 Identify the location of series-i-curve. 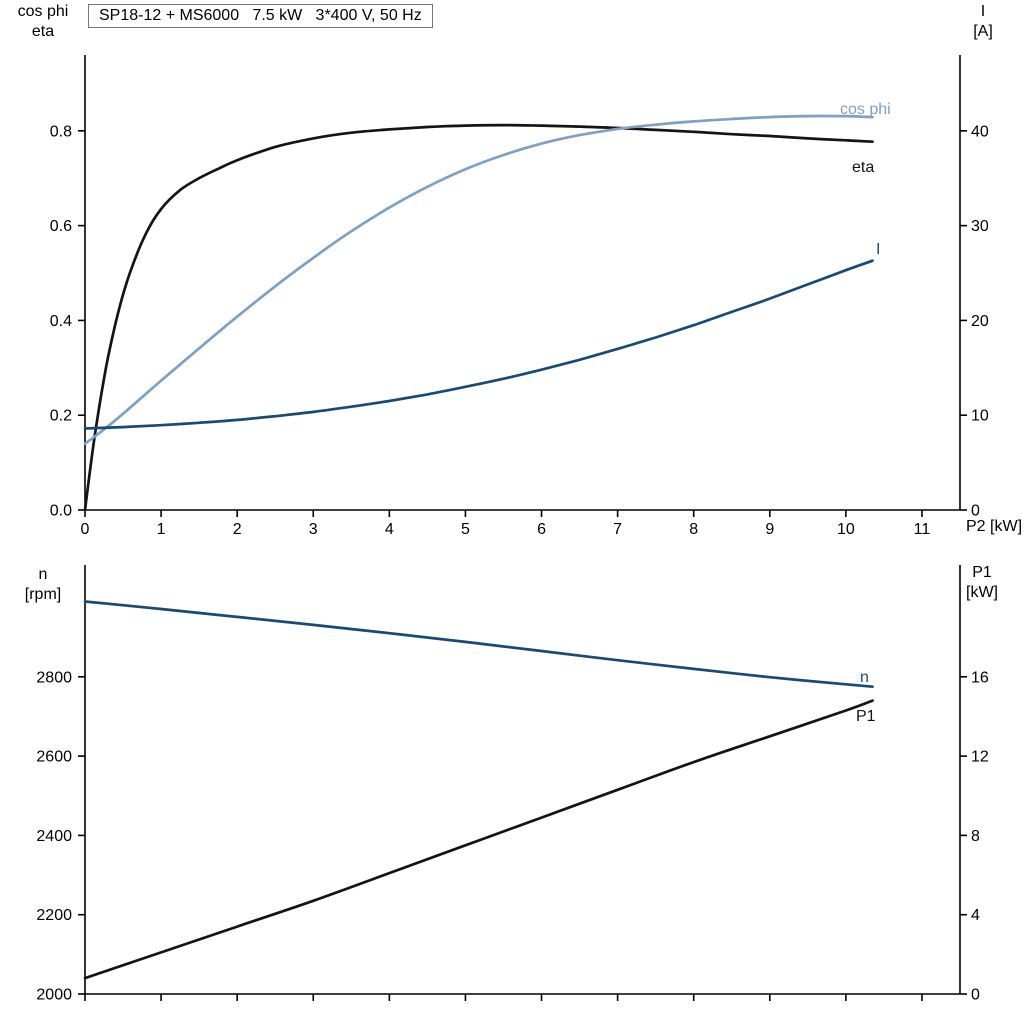
(478, 344).